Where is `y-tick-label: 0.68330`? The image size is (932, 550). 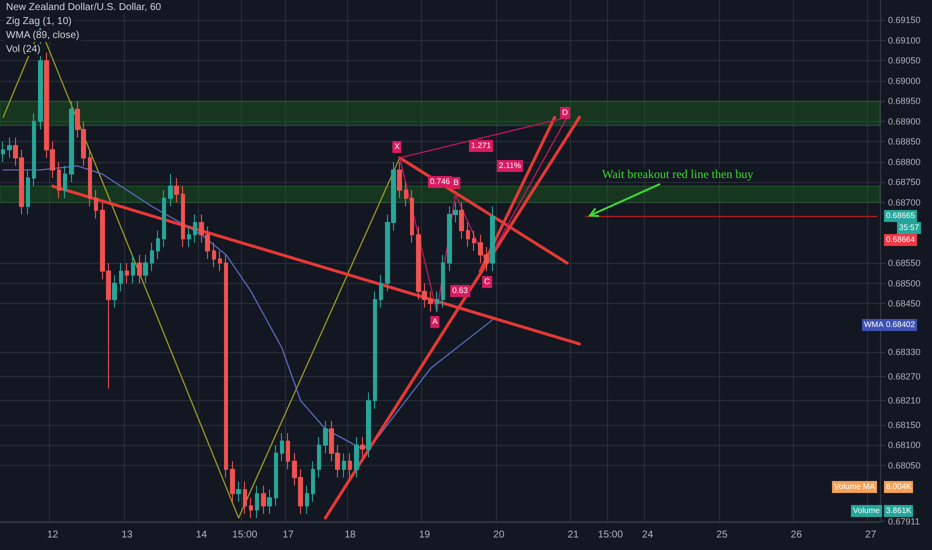 y-tick-label: 0.68330 is located at coordinates (904, 352).